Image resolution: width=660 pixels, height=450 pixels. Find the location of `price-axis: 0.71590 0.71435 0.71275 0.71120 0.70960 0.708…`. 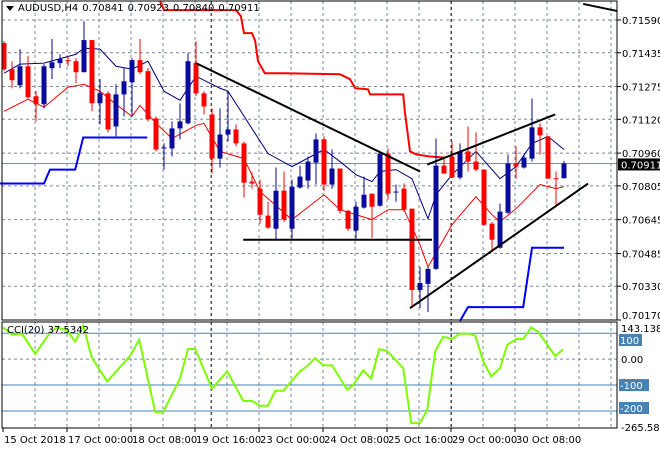

price-axis: 0.71590 0.71435 0.71275 0.71120 0.70960 0.708… is located at coordinates (638, 225).